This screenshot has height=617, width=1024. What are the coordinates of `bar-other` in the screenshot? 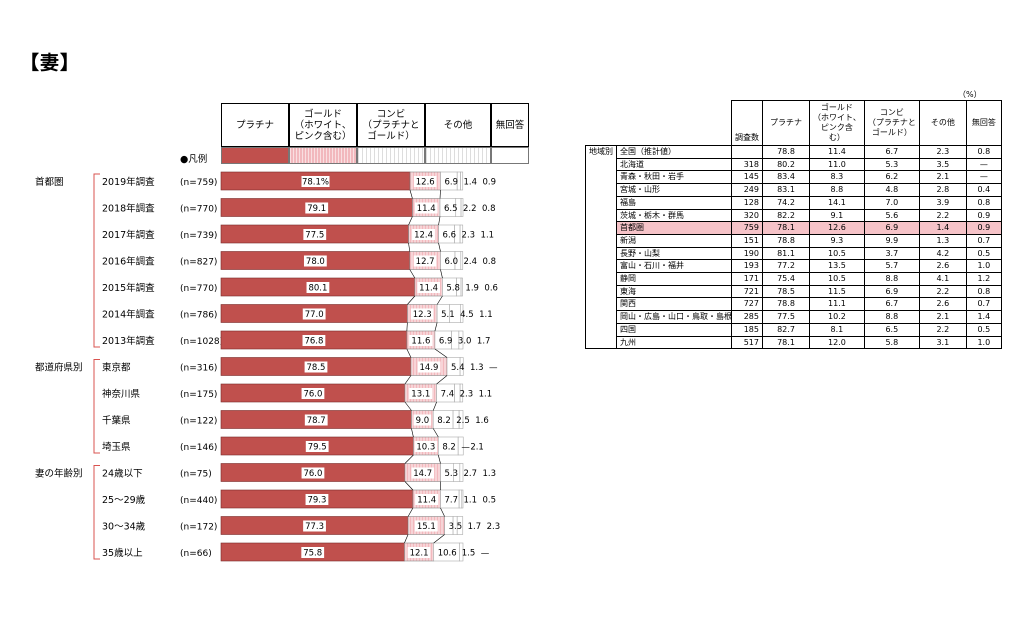 It's located at (461, 552).